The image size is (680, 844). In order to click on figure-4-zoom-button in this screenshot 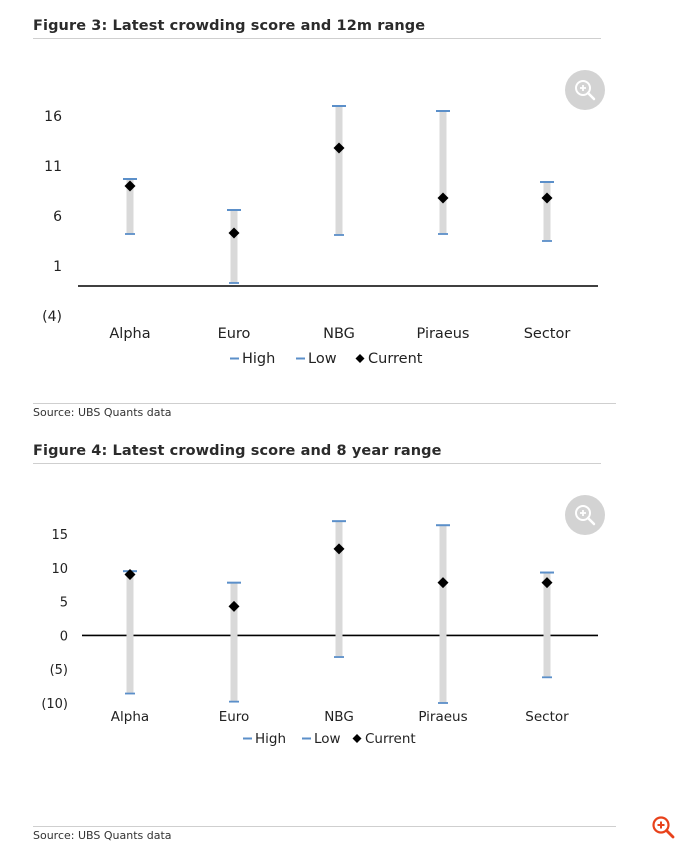, I will do `click(585, 515)`.